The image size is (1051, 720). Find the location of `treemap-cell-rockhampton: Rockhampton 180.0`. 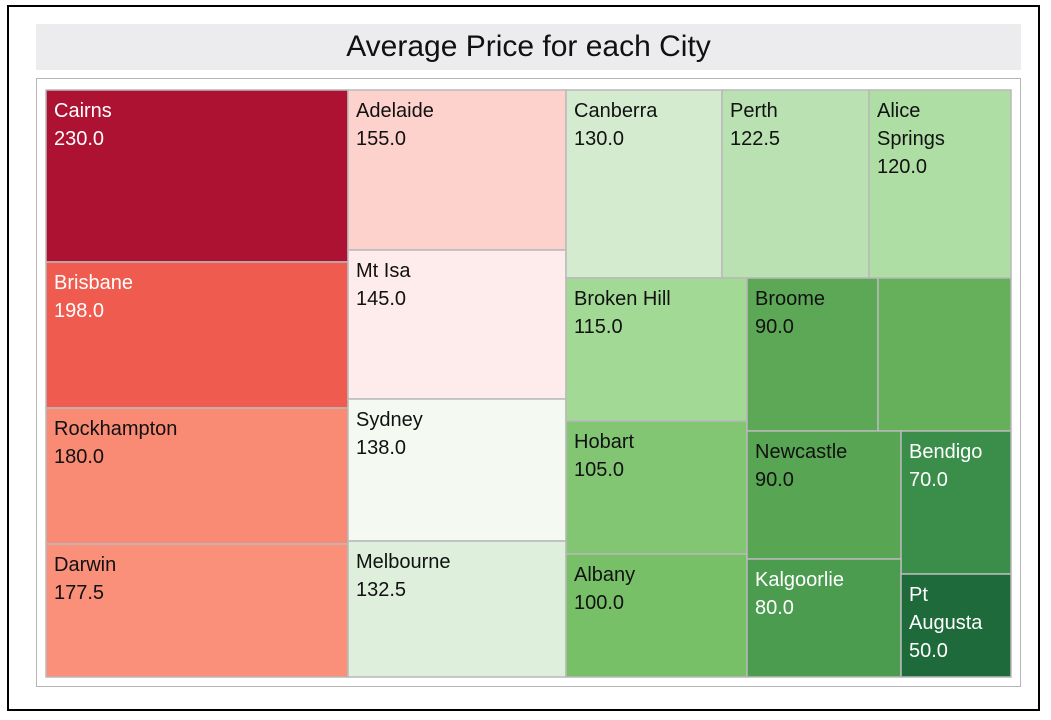

treemap-cell-rockhampton: Rockhampton 180.0 is located at coordinates (197, 476).